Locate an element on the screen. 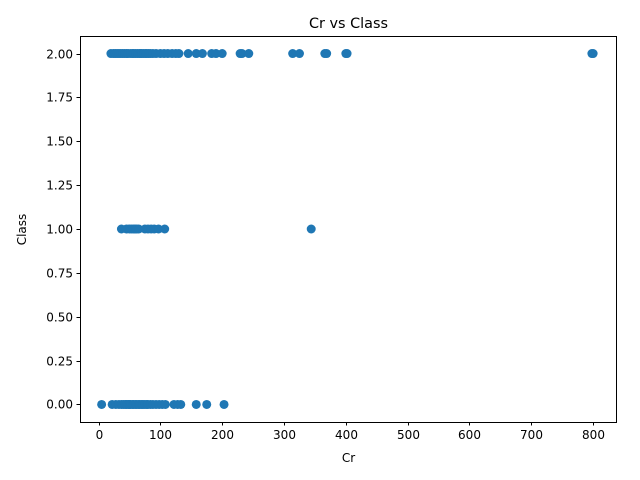  y-tick-label: 1.50 is located at coordinates (59, 142).